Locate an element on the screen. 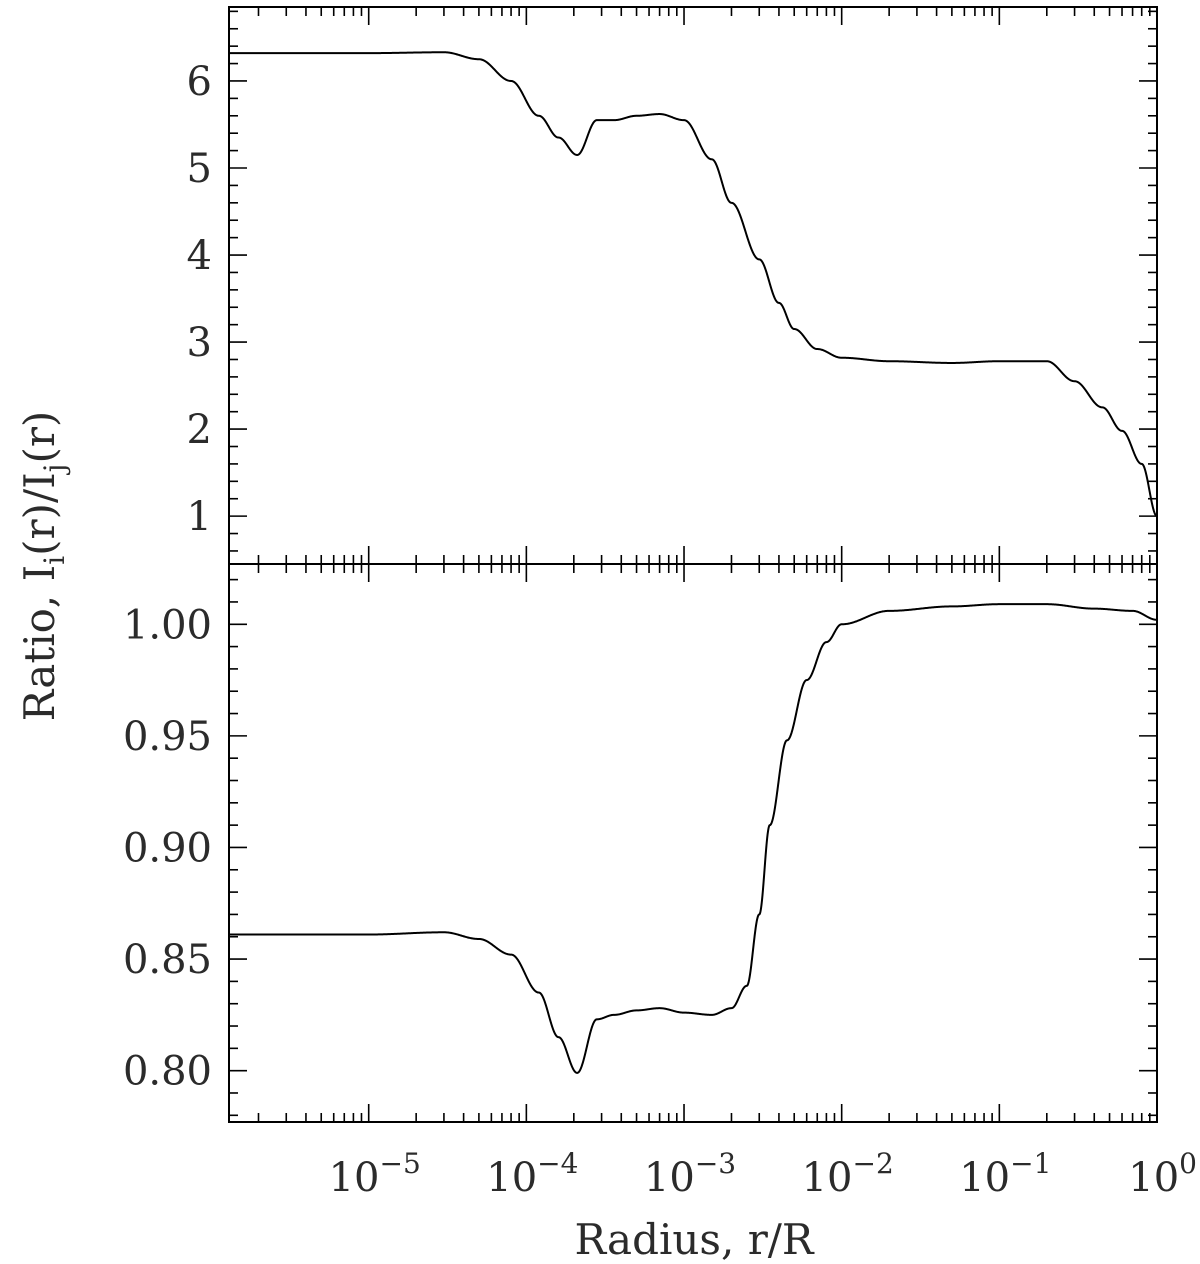 This screenshot has height=1264, width=1200. y-tick-label: 0.85 is located at coordinates (167, 960).